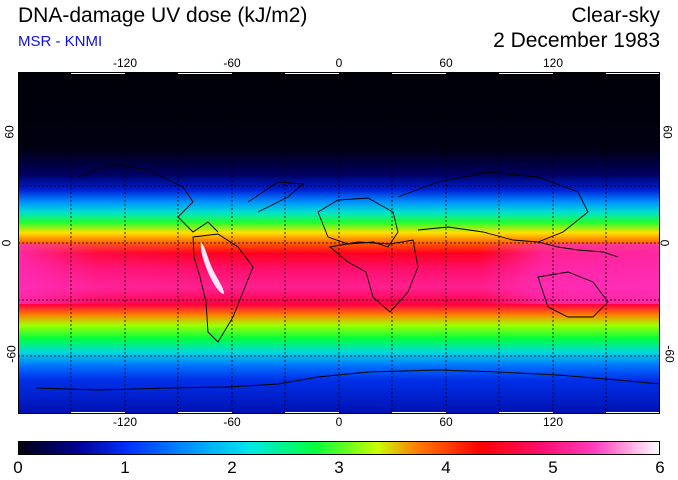 This screenshot has height=480, width=678. I want to click on source-label: MSR - KNMI, so click(60, 41).